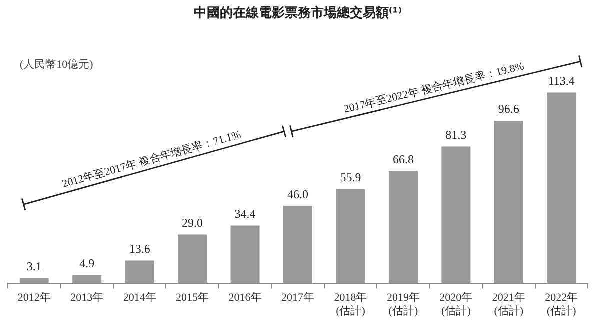  Describe the element at coordinates (403, 159) in the screenshot. I see `data-label: 66.8` at that location.